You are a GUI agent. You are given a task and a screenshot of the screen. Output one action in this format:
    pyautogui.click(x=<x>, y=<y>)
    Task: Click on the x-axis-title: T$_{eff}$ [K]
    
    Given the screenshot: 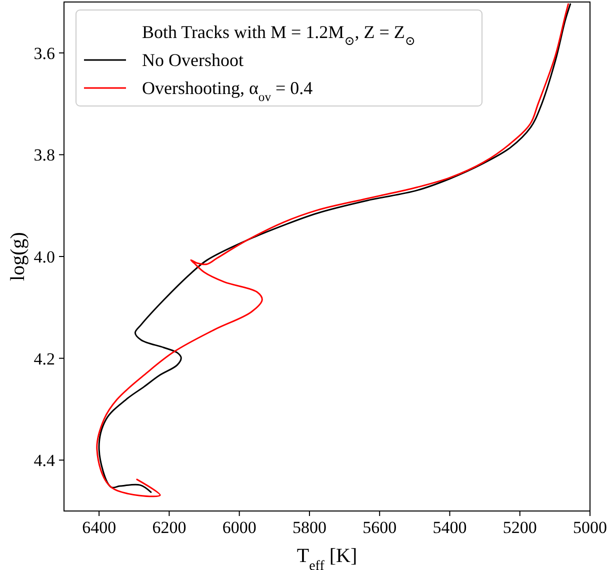 What is the action you would take?
    pyautogui.click(x=327, y=557)
    